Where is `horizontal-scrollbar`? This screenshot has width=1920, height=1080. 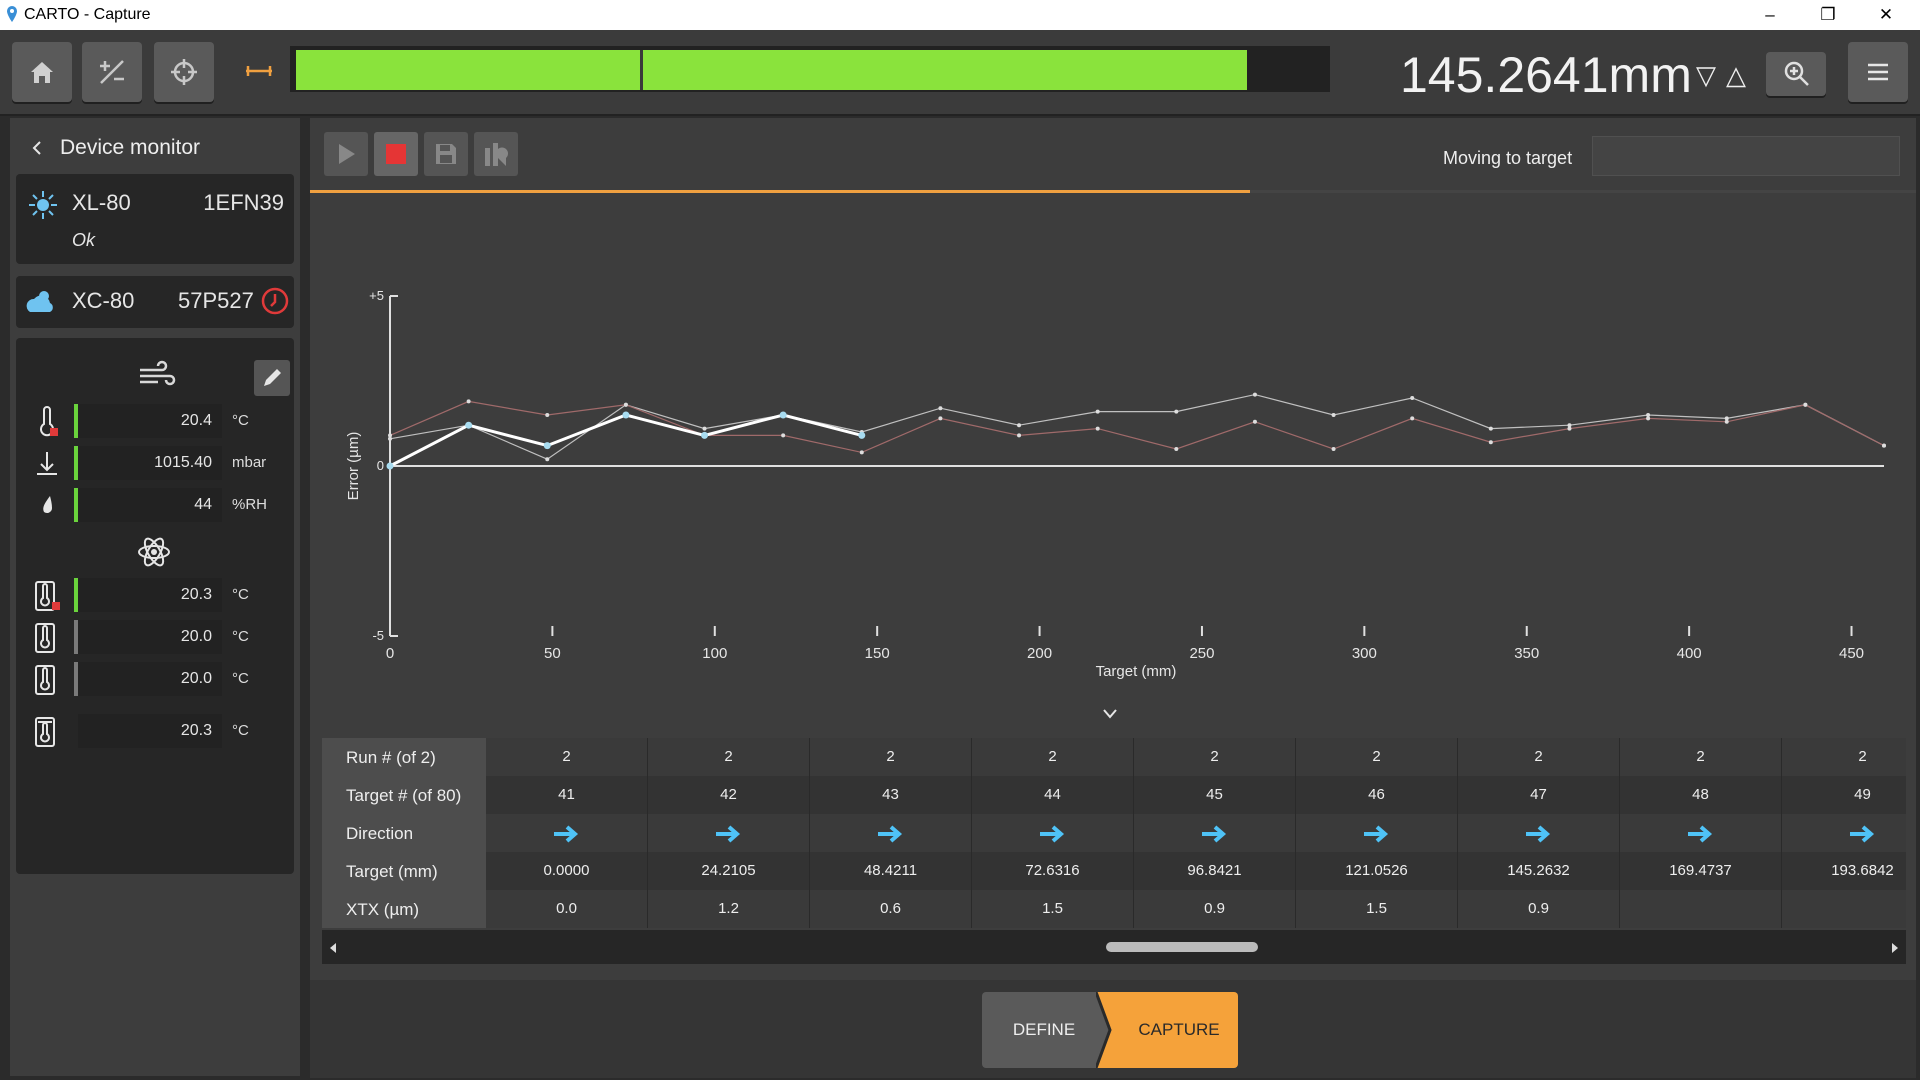 horizontal-scrollbar is located at coordinates (1114, 947).